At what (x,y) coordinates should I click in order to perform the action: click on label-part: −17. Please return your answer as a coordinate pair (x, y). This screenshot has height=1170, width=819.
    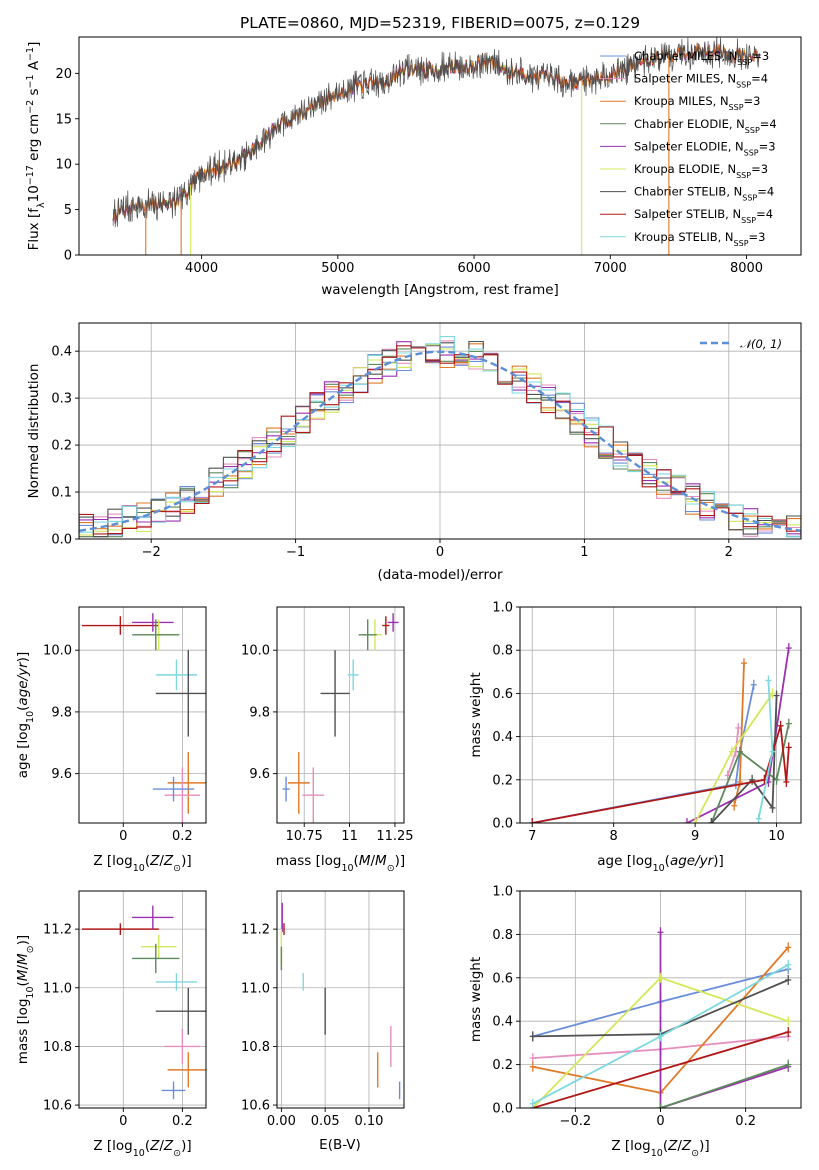
    Looking at the image, I should click on (30, 175).